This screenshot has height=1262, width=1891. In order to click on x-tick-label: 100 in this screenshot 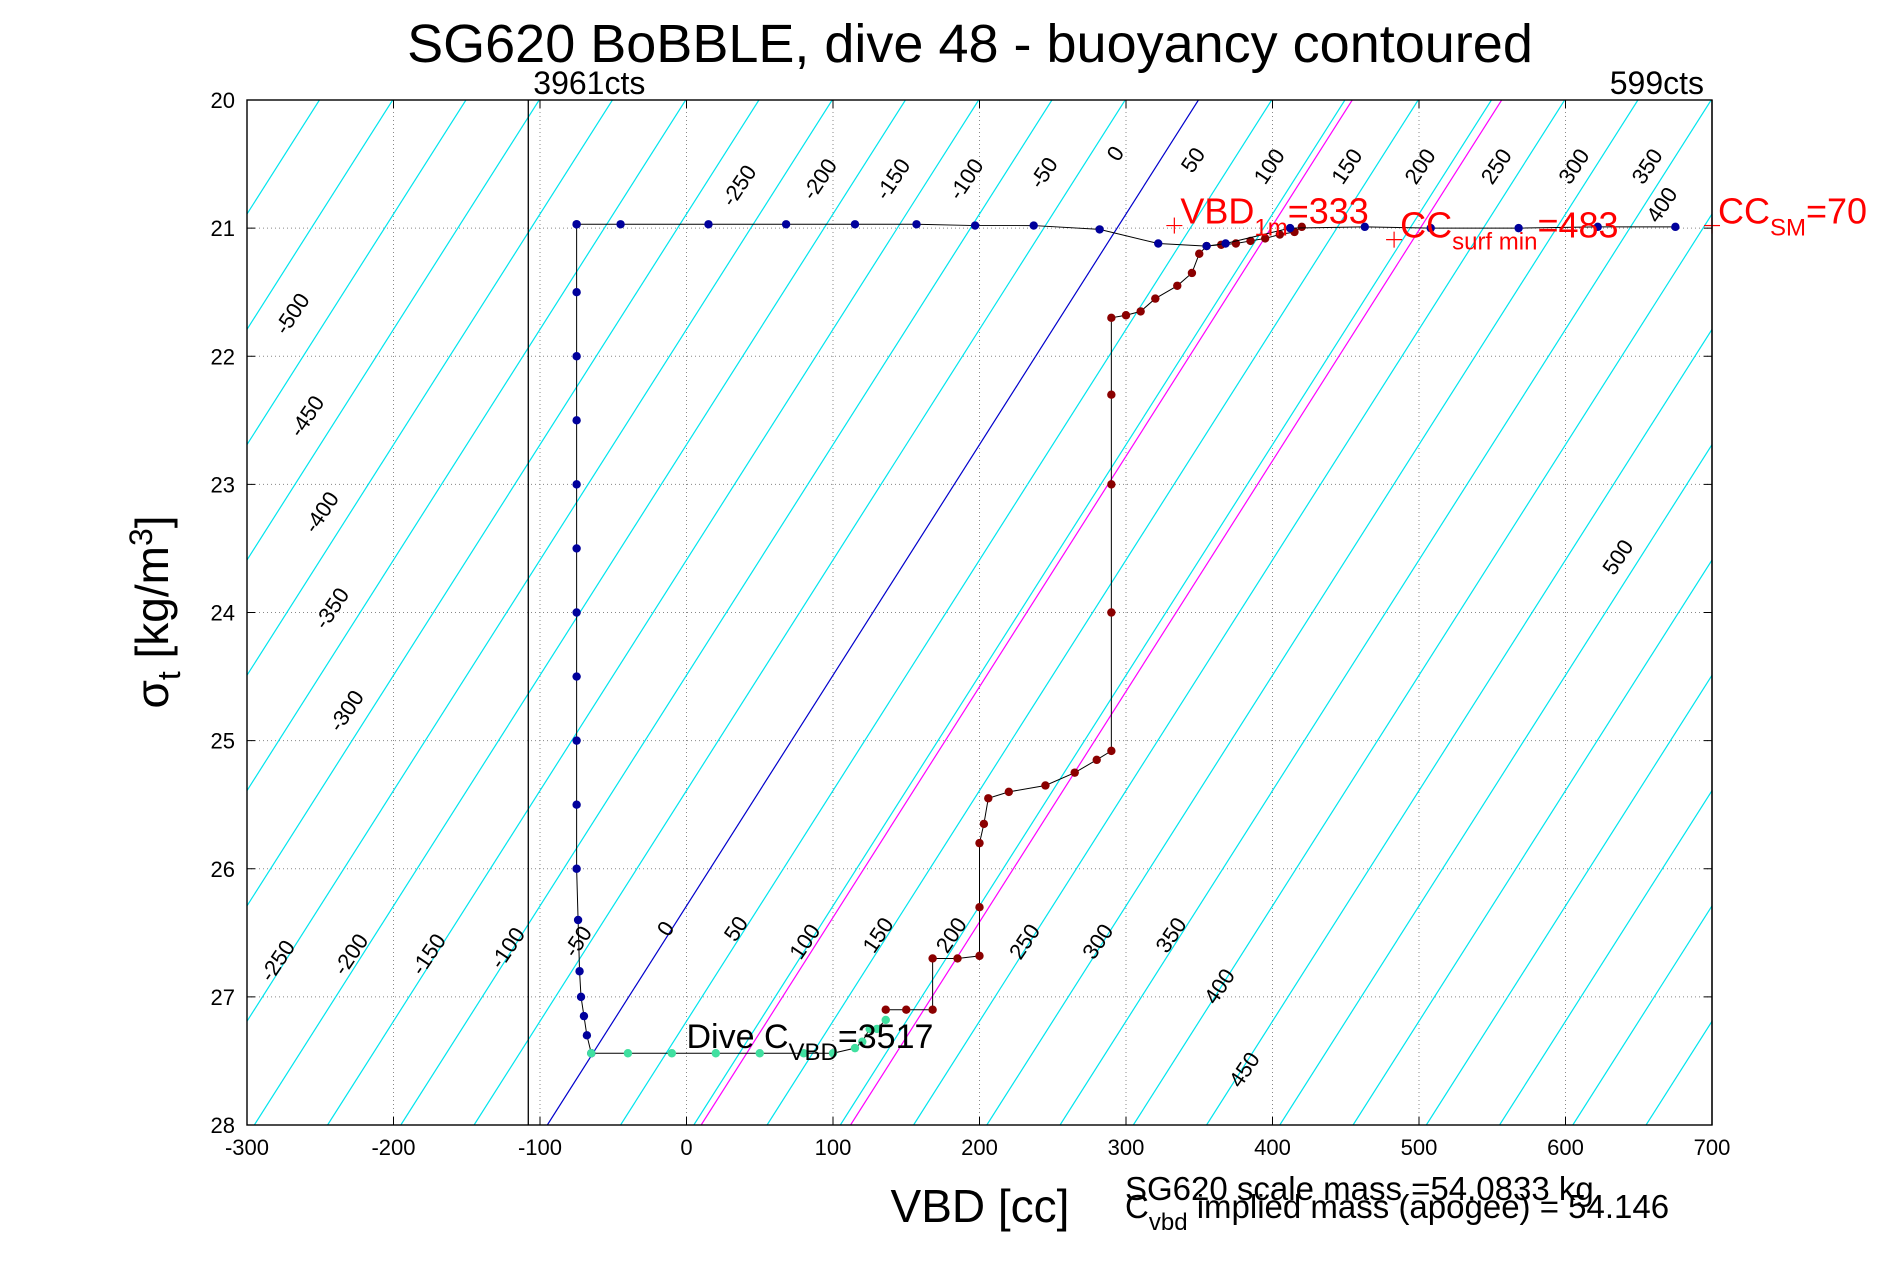, I will do `click(833, 1147)`.